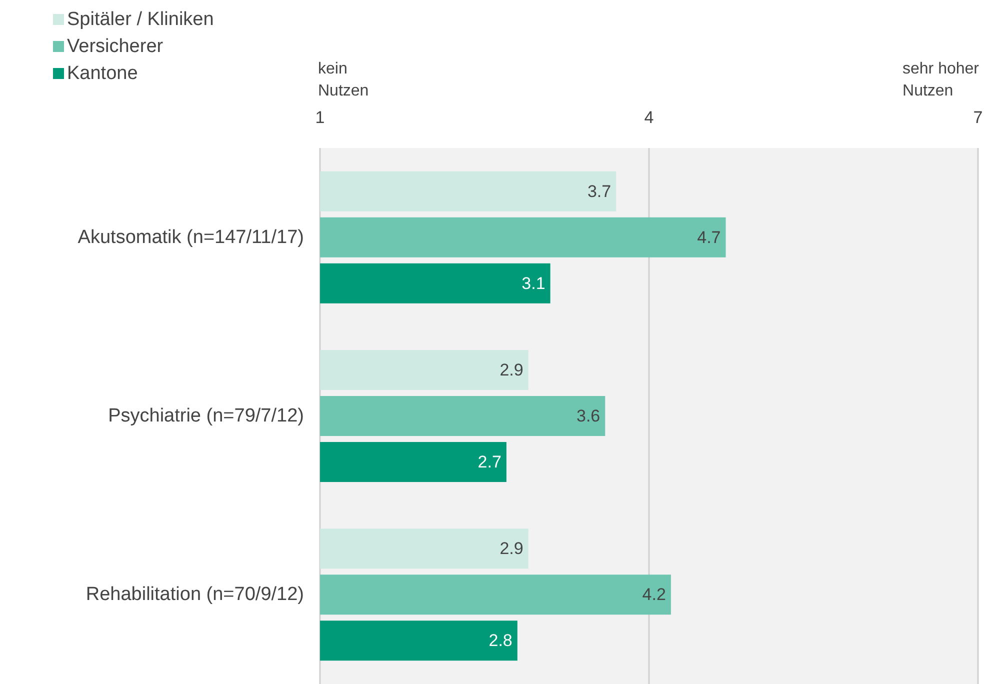 This screenshot has width=987, height=684. What do you see at coordinates (191, 237) in the screenshot?
I see `y-tick-label: Akutsomatik (n=147/11/17)` at bounding box center [191, 237].